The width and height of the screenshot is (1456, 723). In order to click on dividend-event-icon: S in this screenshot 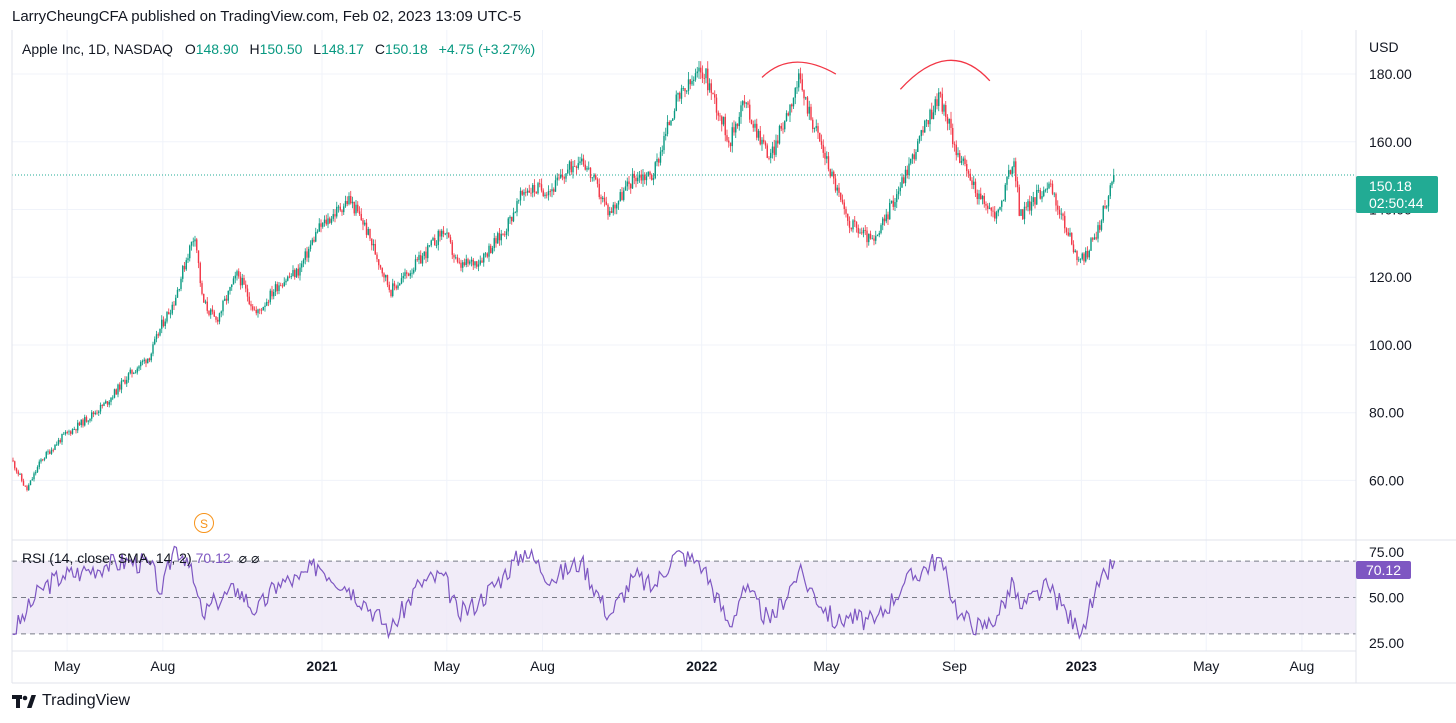, I will do `click(204, 523)`.